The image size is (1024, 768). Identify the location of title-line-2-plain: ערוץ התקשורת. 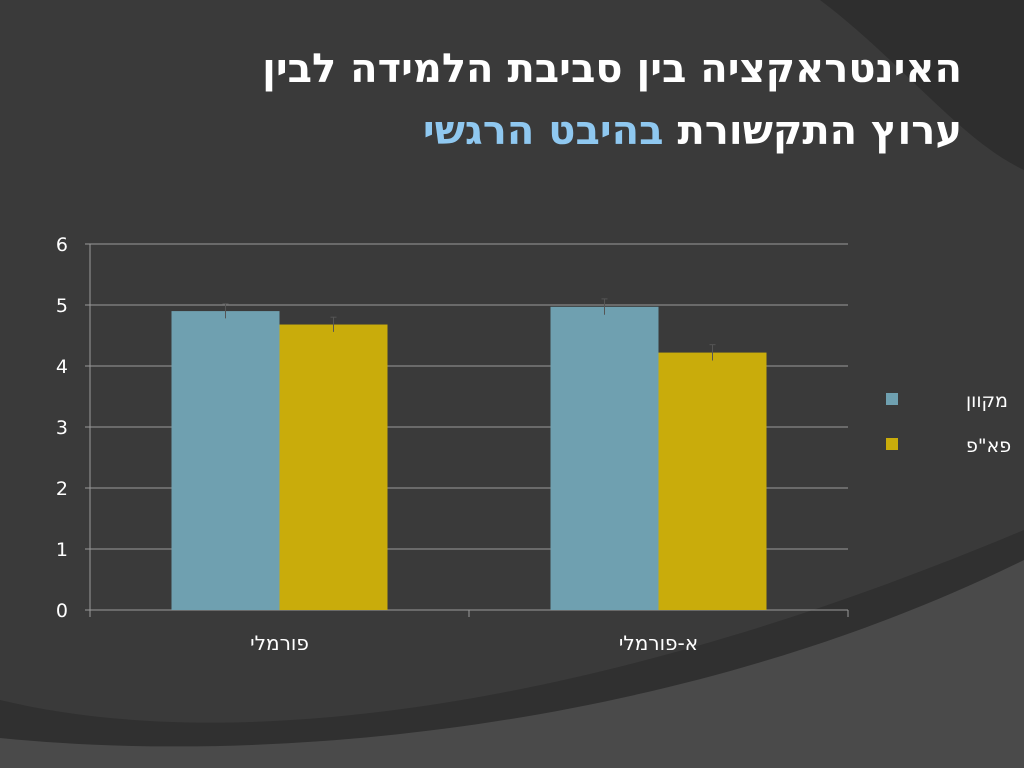
(819, 131).